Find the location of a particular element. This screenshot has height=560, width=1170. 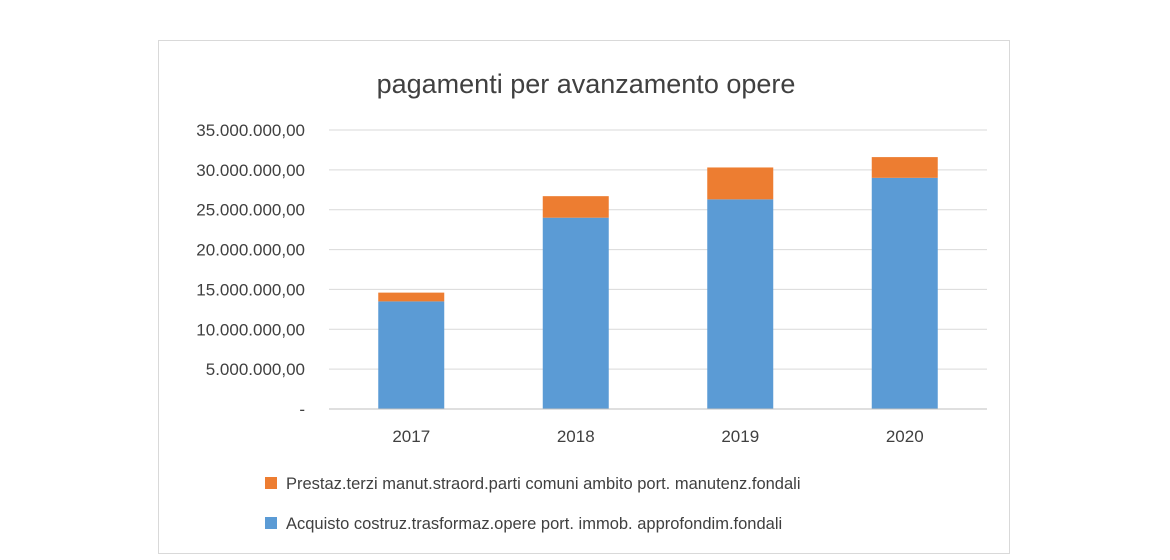

bar-acquisto-2019 is located at coordinates (740, 304).